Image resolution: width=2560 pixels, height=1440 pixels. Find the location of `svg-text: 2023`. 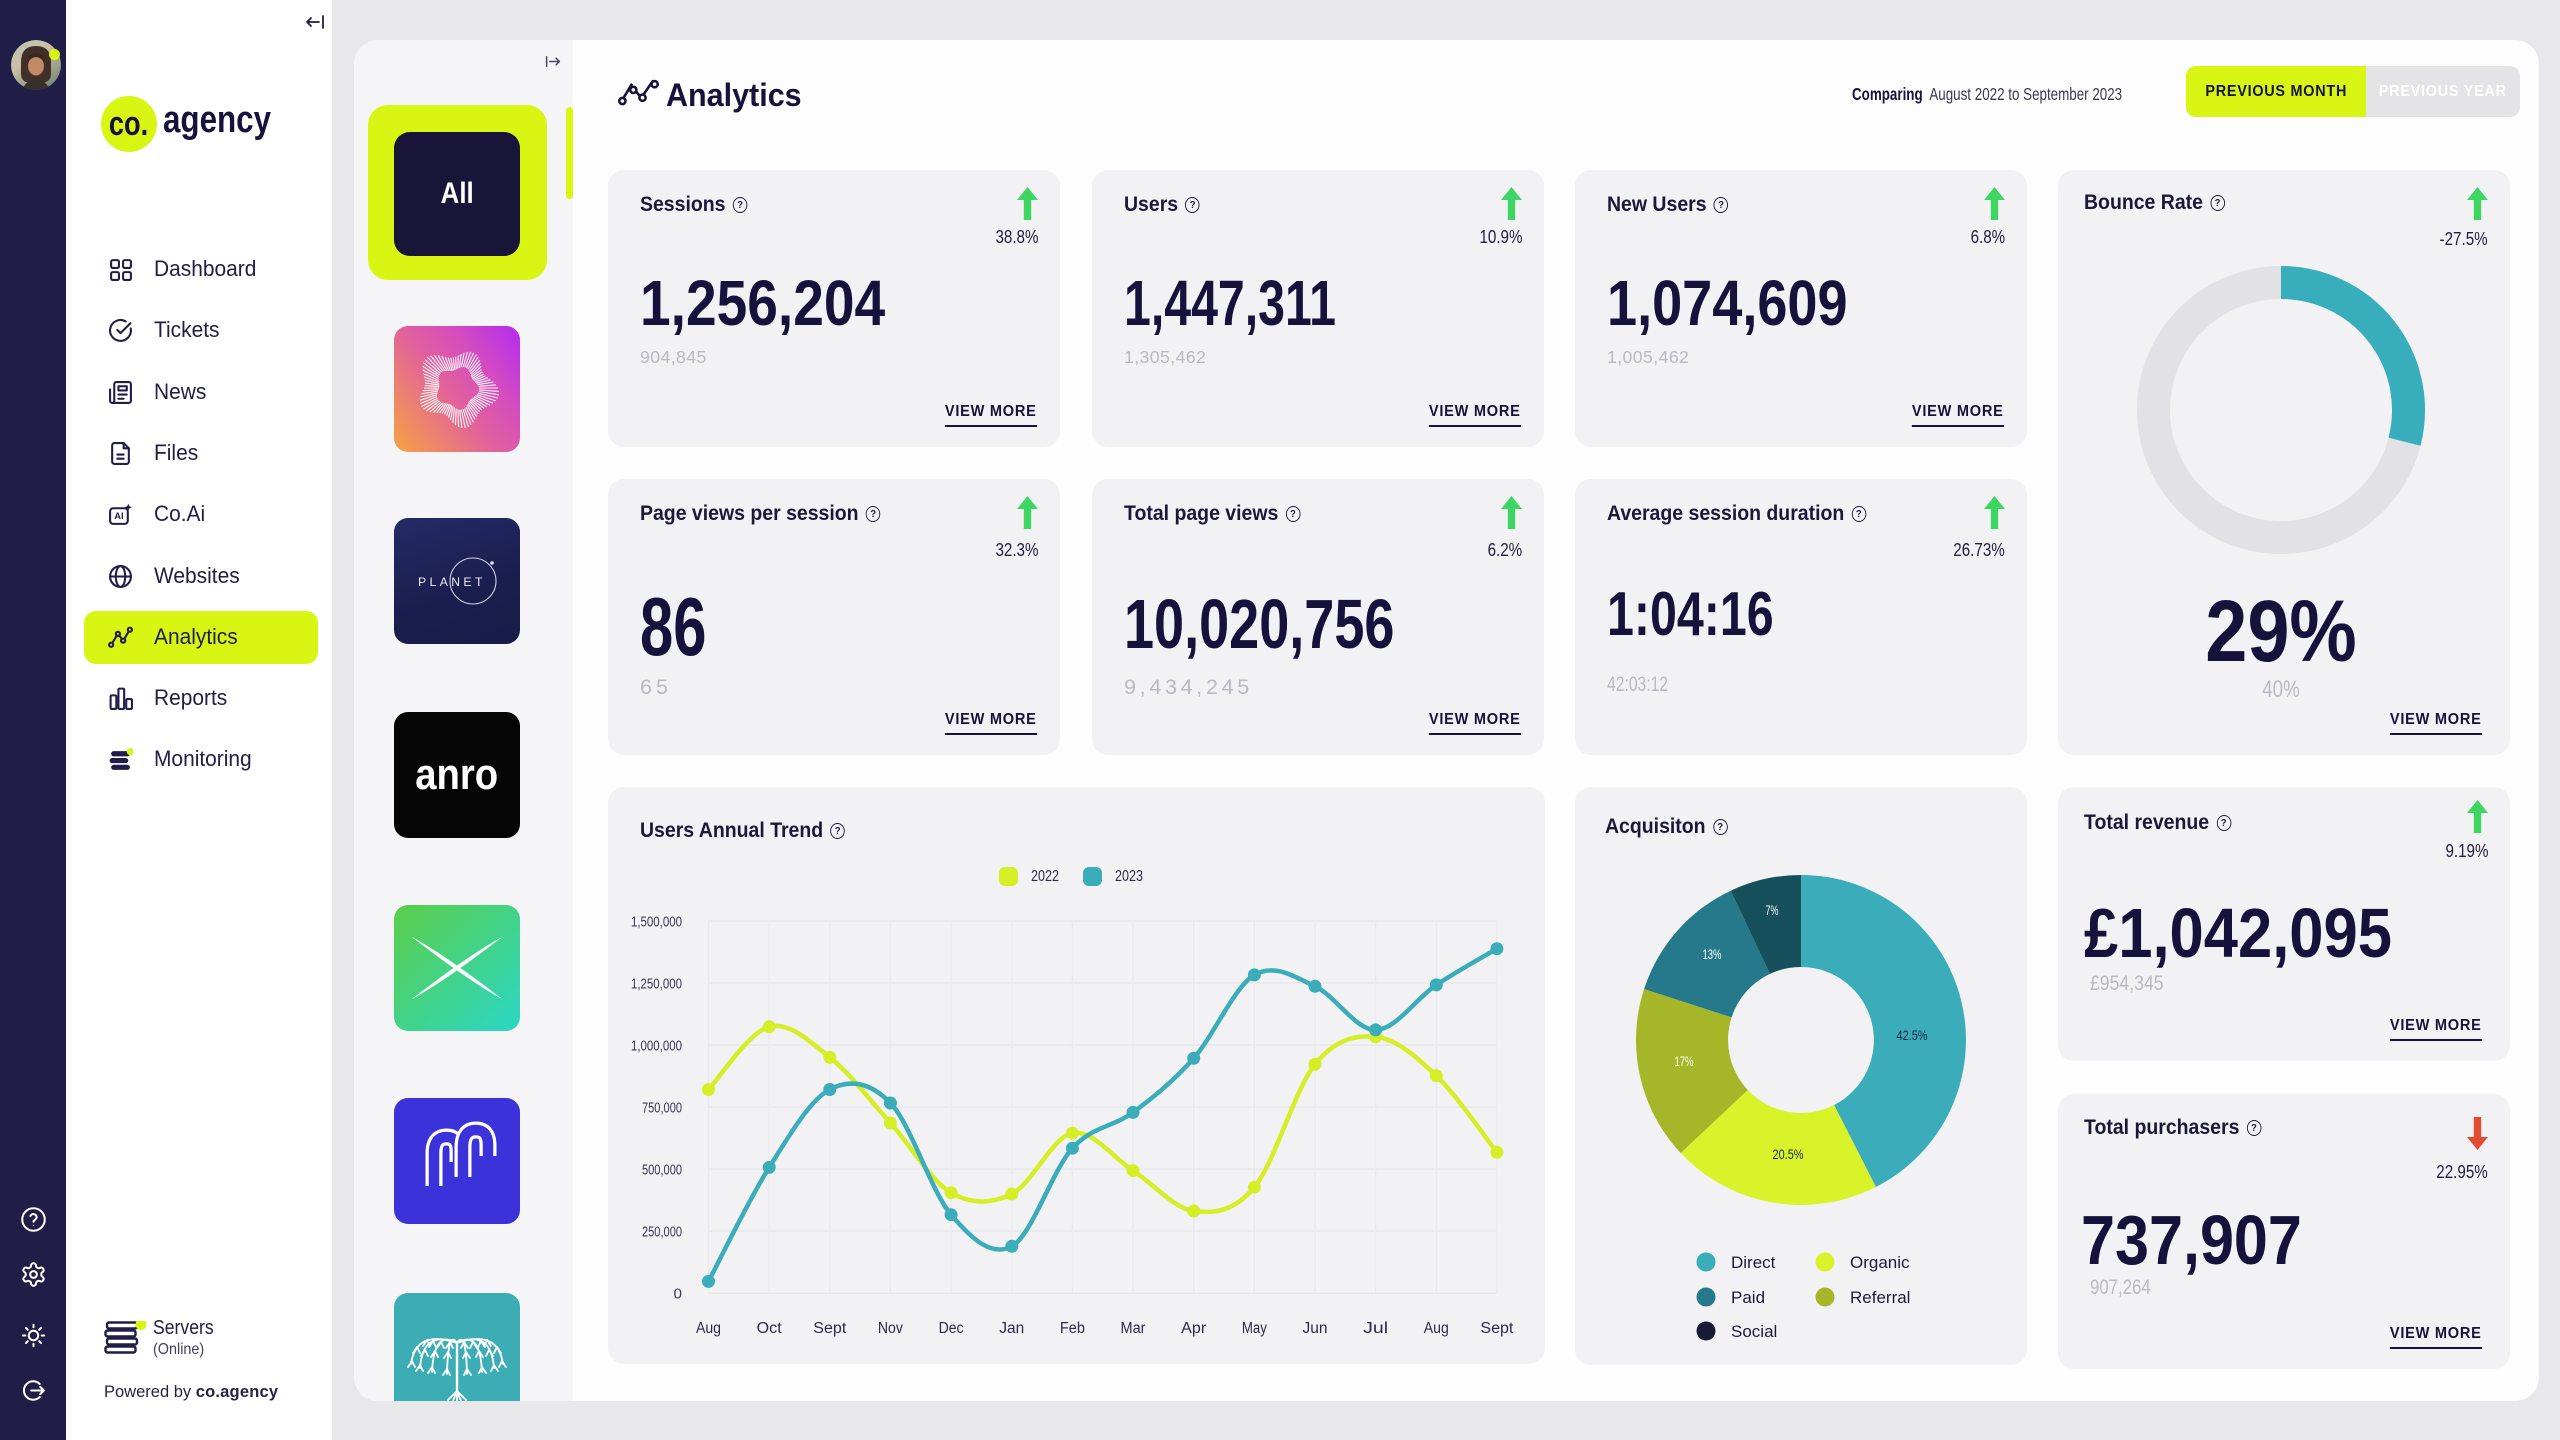

svg-text: 2023 is located at coordinates (1129, 876).